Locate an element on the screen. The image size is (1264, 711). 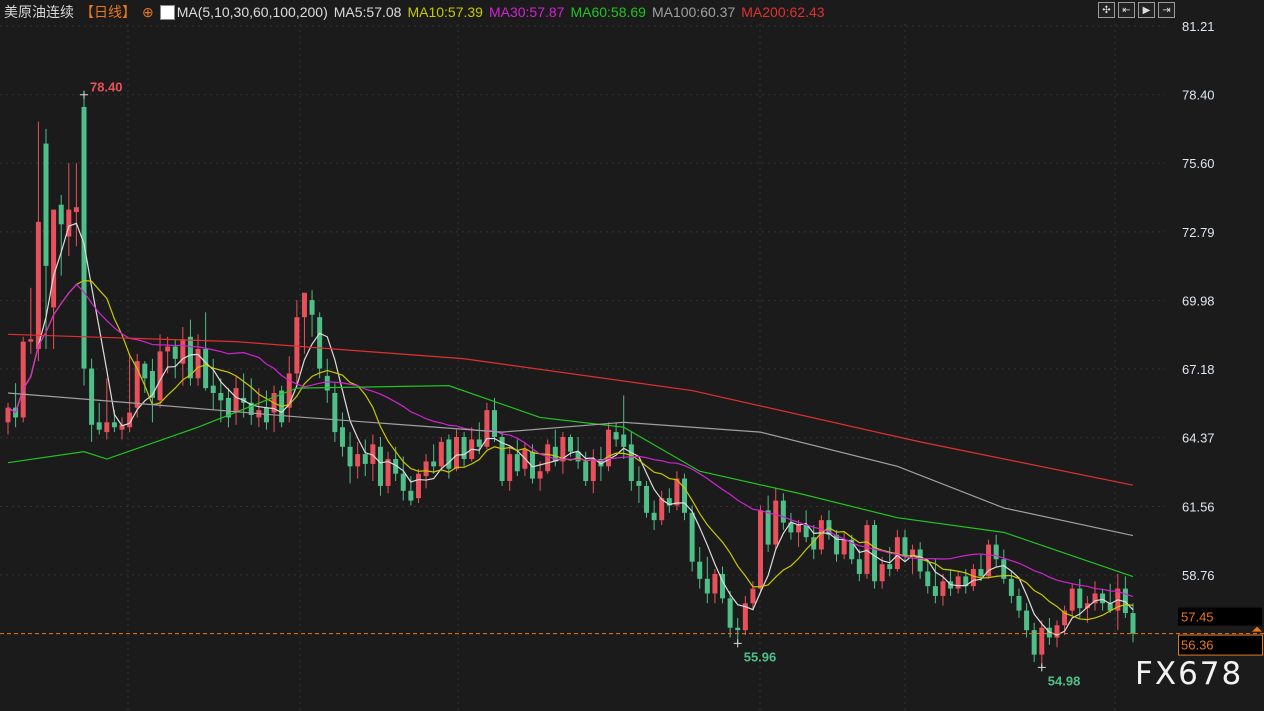
y-tick-label: 69.98 is located at coordinates (1198, 301).